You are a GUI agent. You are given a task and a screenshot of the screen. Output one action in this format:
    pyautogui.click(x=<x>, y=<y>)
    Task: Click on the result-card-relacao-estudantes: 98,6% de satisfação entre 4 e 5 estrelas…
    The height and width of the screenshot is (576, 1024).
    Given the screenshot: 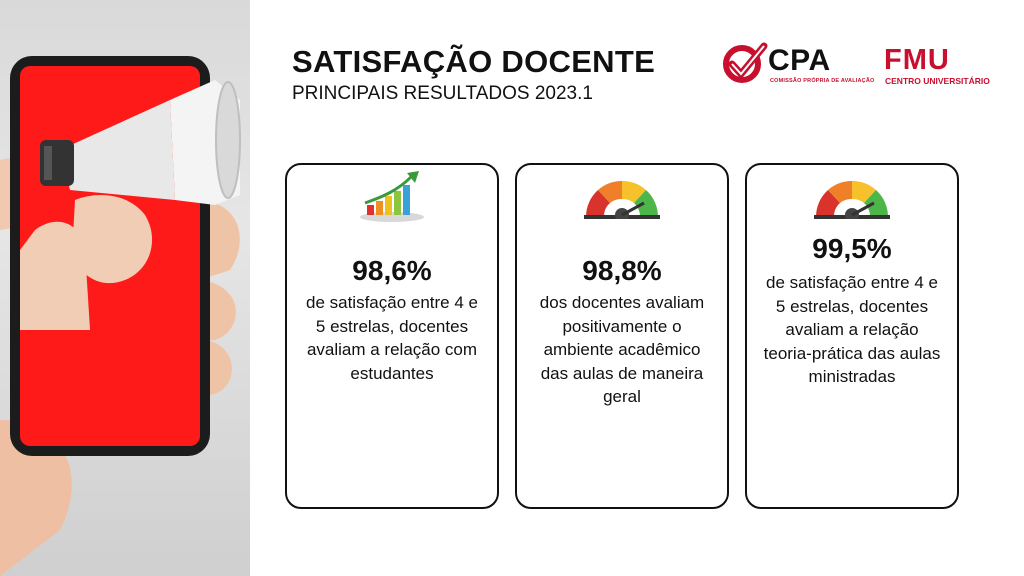 What is the action you would take?
    pyautogui.click(x=392, y=336)
    